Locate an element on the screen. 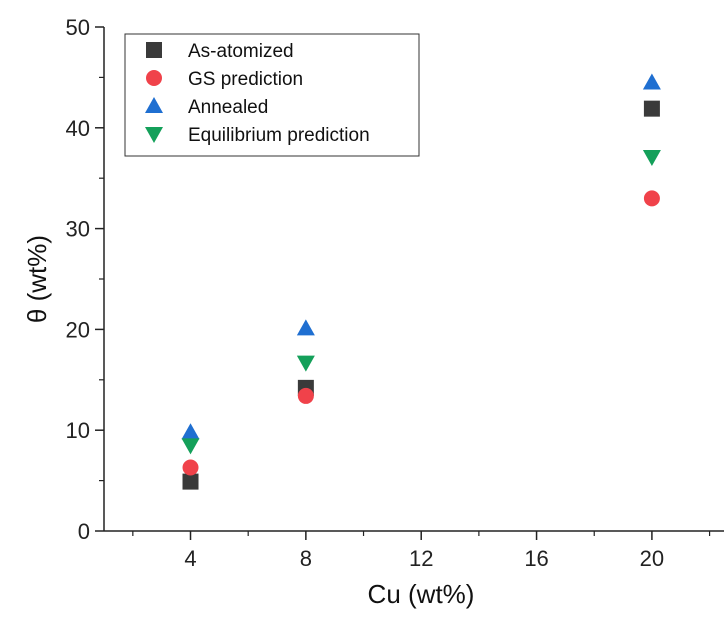 The width and height of the screenshot is (724, 617). x-tick-label: 8 is located at coordinates (306, 558).